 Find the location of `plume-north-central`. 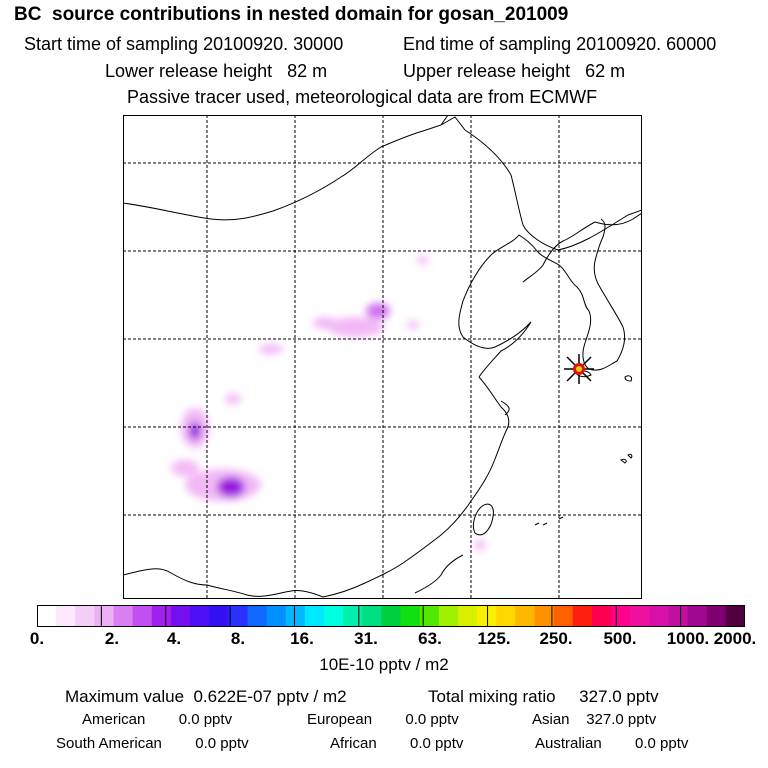

plume-north-central is located at coordinates (356, 327).